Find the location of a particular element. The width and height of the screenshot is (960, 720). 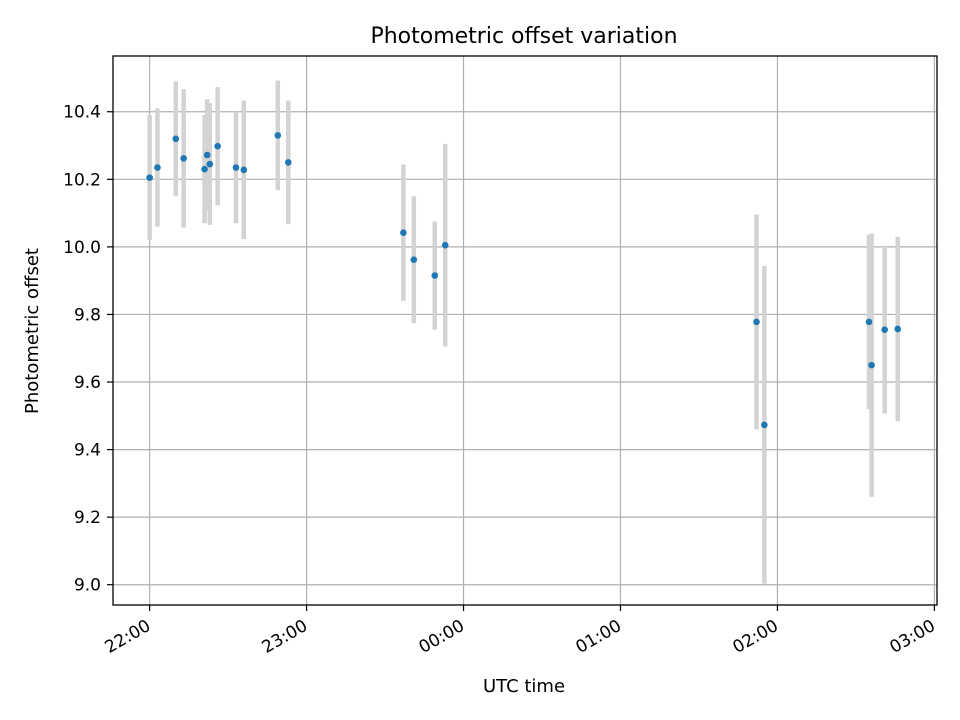

x-tick-label: 02:00 is located at coordinates (755, 637).